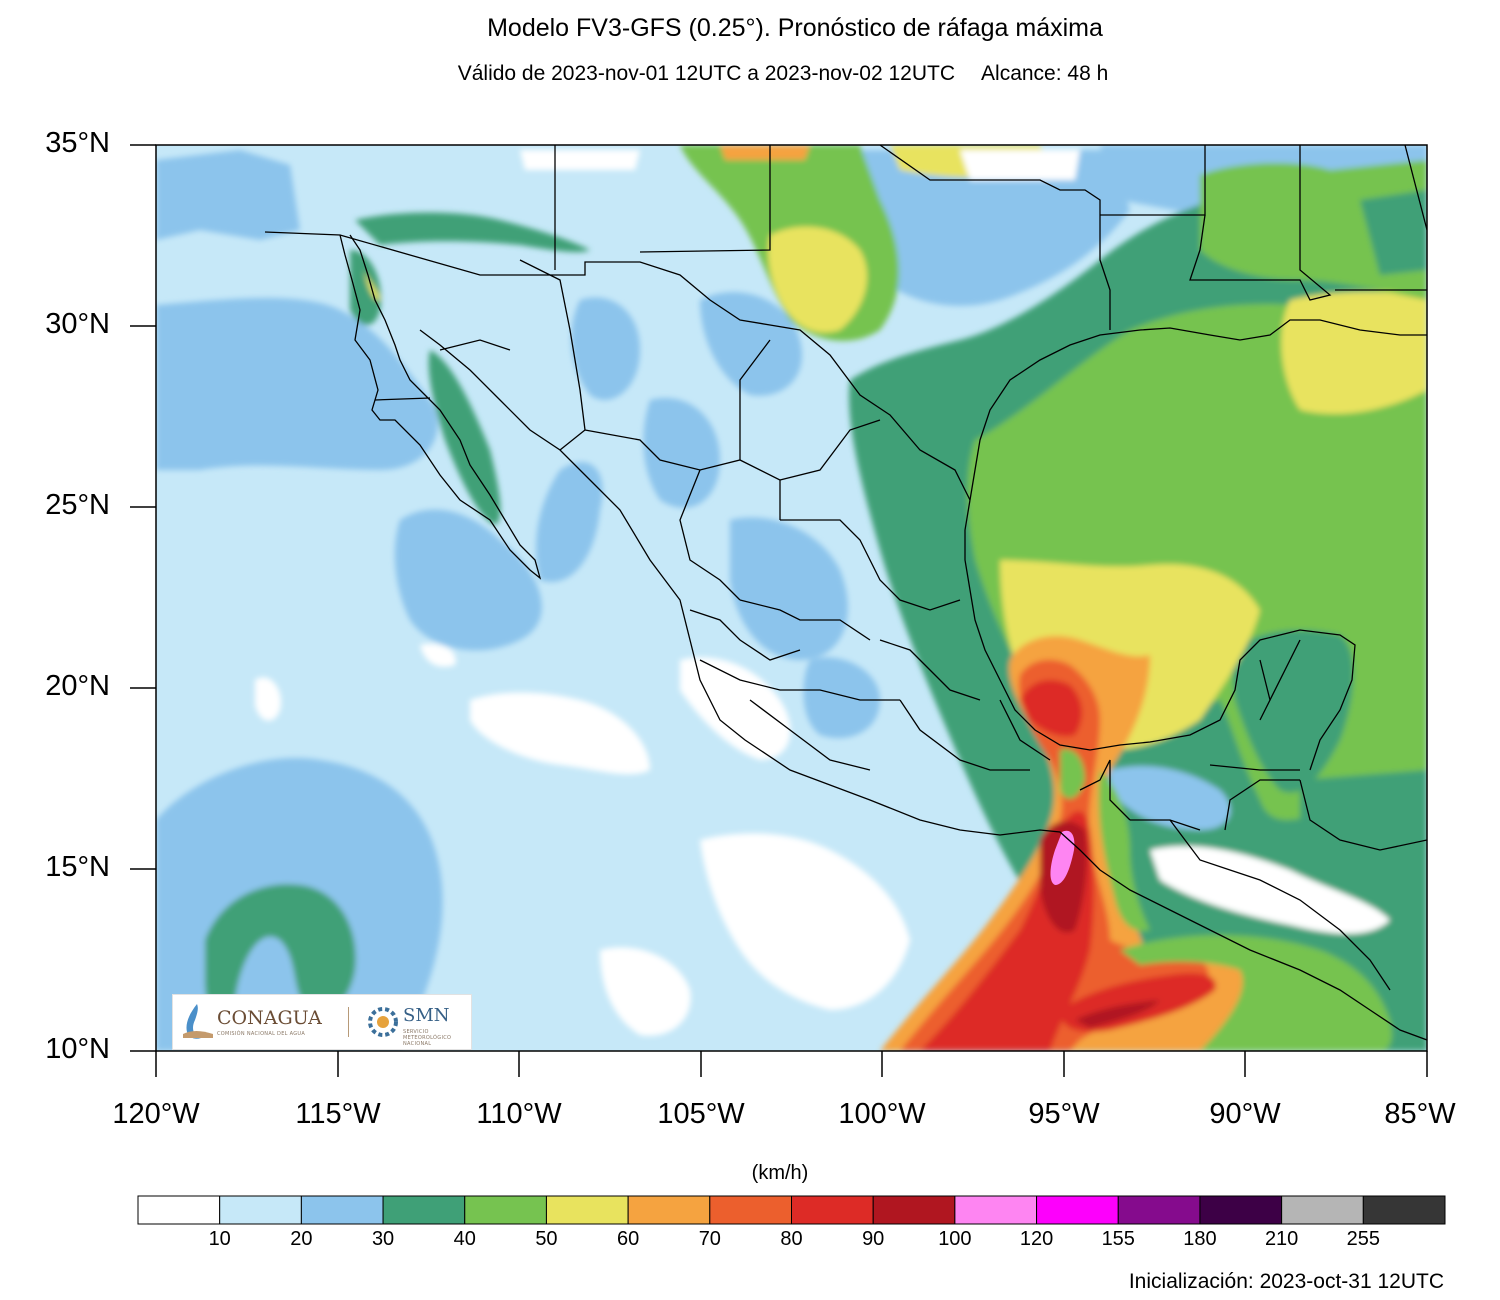 The height and width of the screenshot is (1300, 1500). Describe the element at coordinates (77, 505) in the screenshot. I see `lat-label: 25°N` at that location.